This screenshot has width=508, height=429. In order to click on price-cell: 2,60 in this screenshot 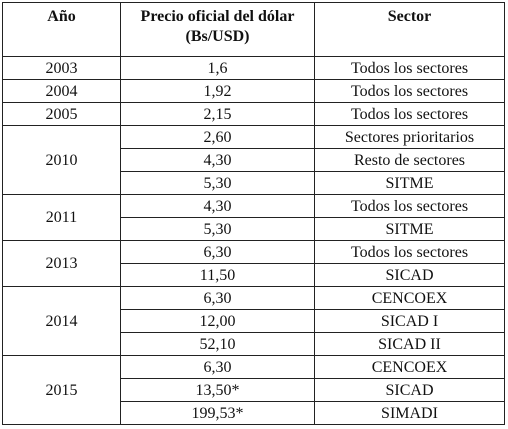, I will do `click(217, 137)`.